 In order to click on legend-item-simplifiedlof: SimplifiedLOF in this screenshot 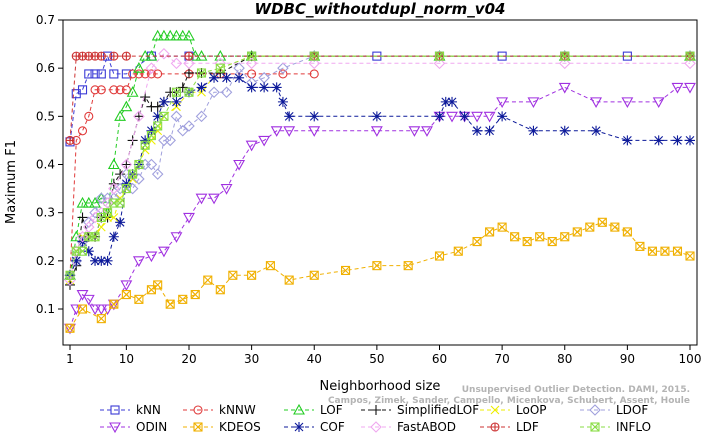, I will do `click(420, 410)`.